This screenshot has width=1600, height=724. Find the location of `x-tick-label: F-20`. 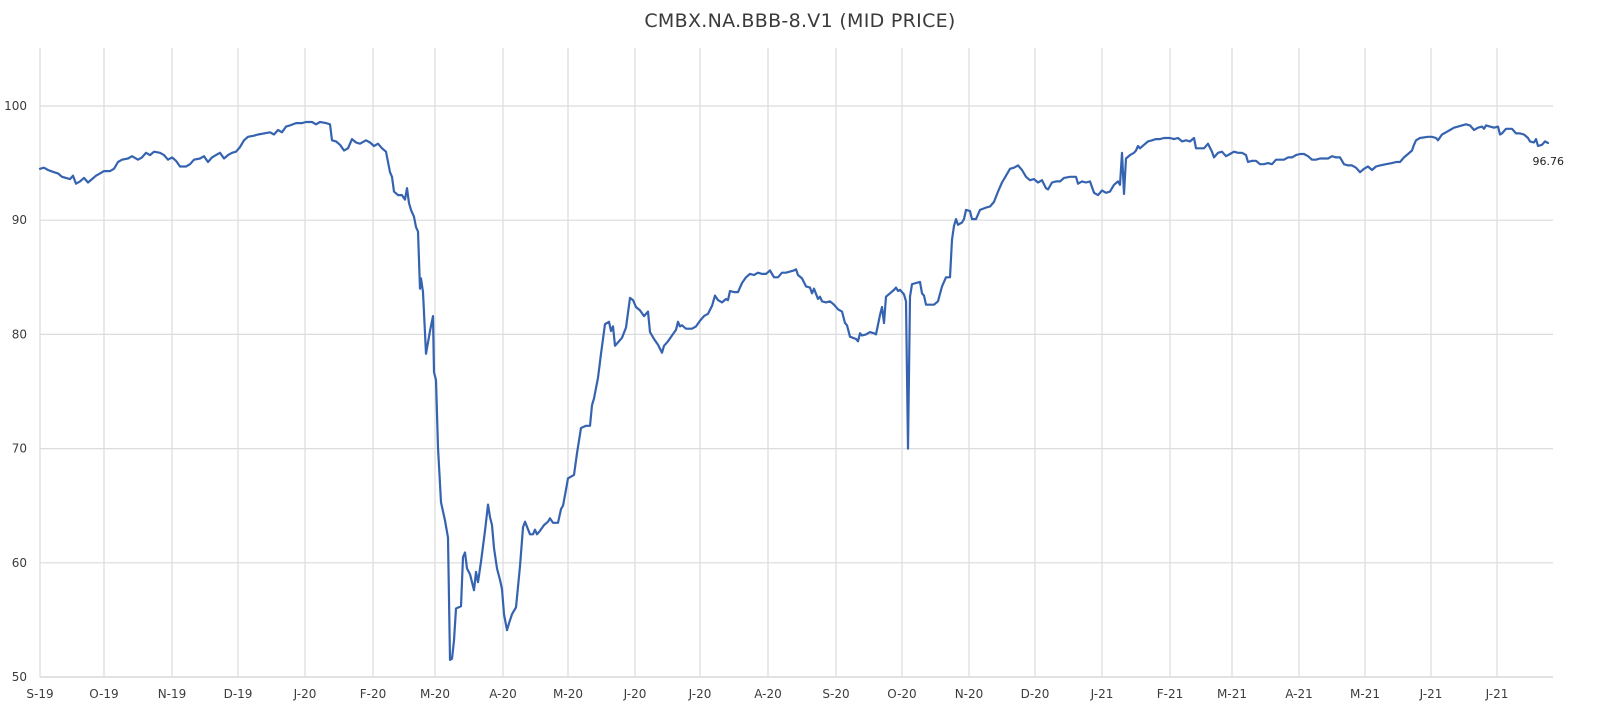

x-tick-label: F-20 is located at coordinates (373, 694).